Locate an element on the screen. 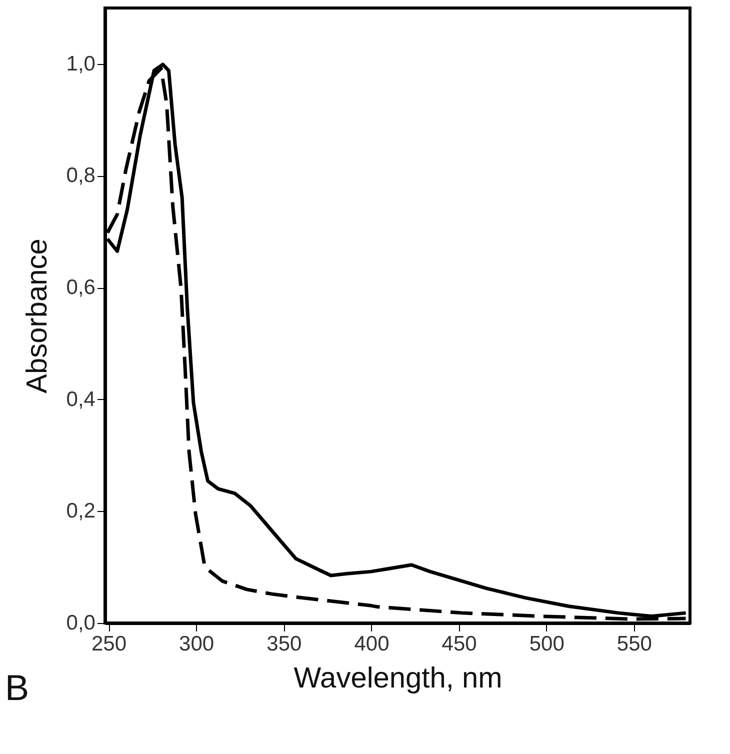 Image resolution: width=730 pixels, height=754 pixels. y-tick-label: 1,0 is located at coordinates (81, 64).